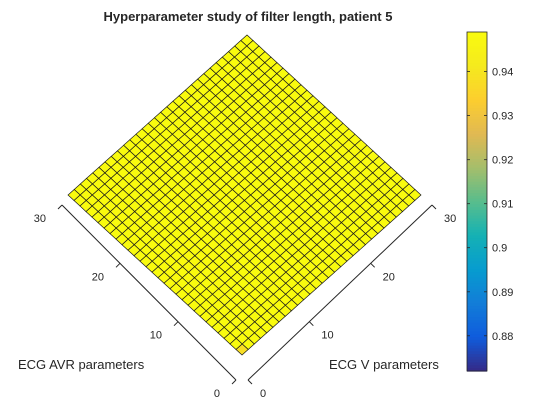 The image size is (560, 420). What do you see at coordinates (242, 349) in the screenshot?
I see `surface-cell` at bounding box center [242, 349].